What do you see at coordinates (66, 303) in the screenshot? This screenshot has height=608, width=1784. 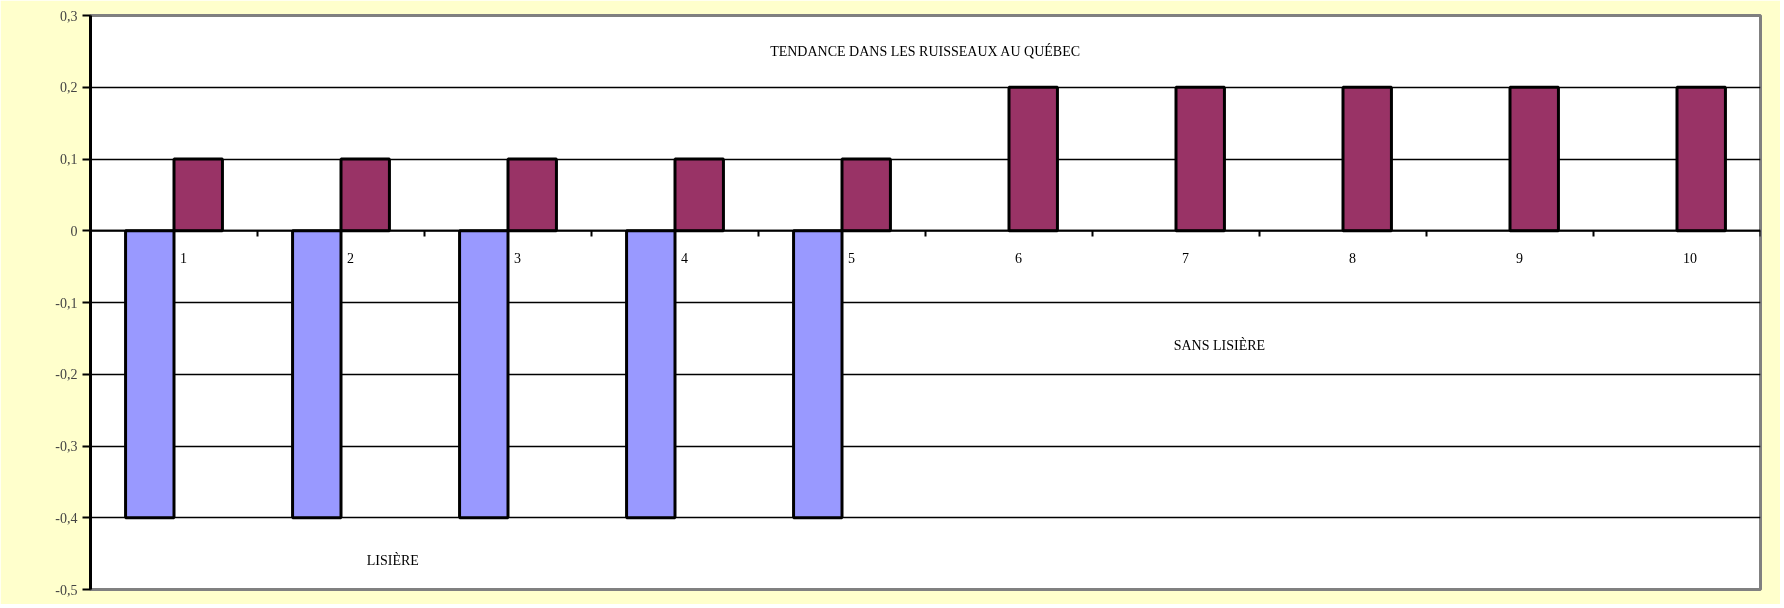 I see `y-tick-label: -0,1` at bounding box center [66, 303].